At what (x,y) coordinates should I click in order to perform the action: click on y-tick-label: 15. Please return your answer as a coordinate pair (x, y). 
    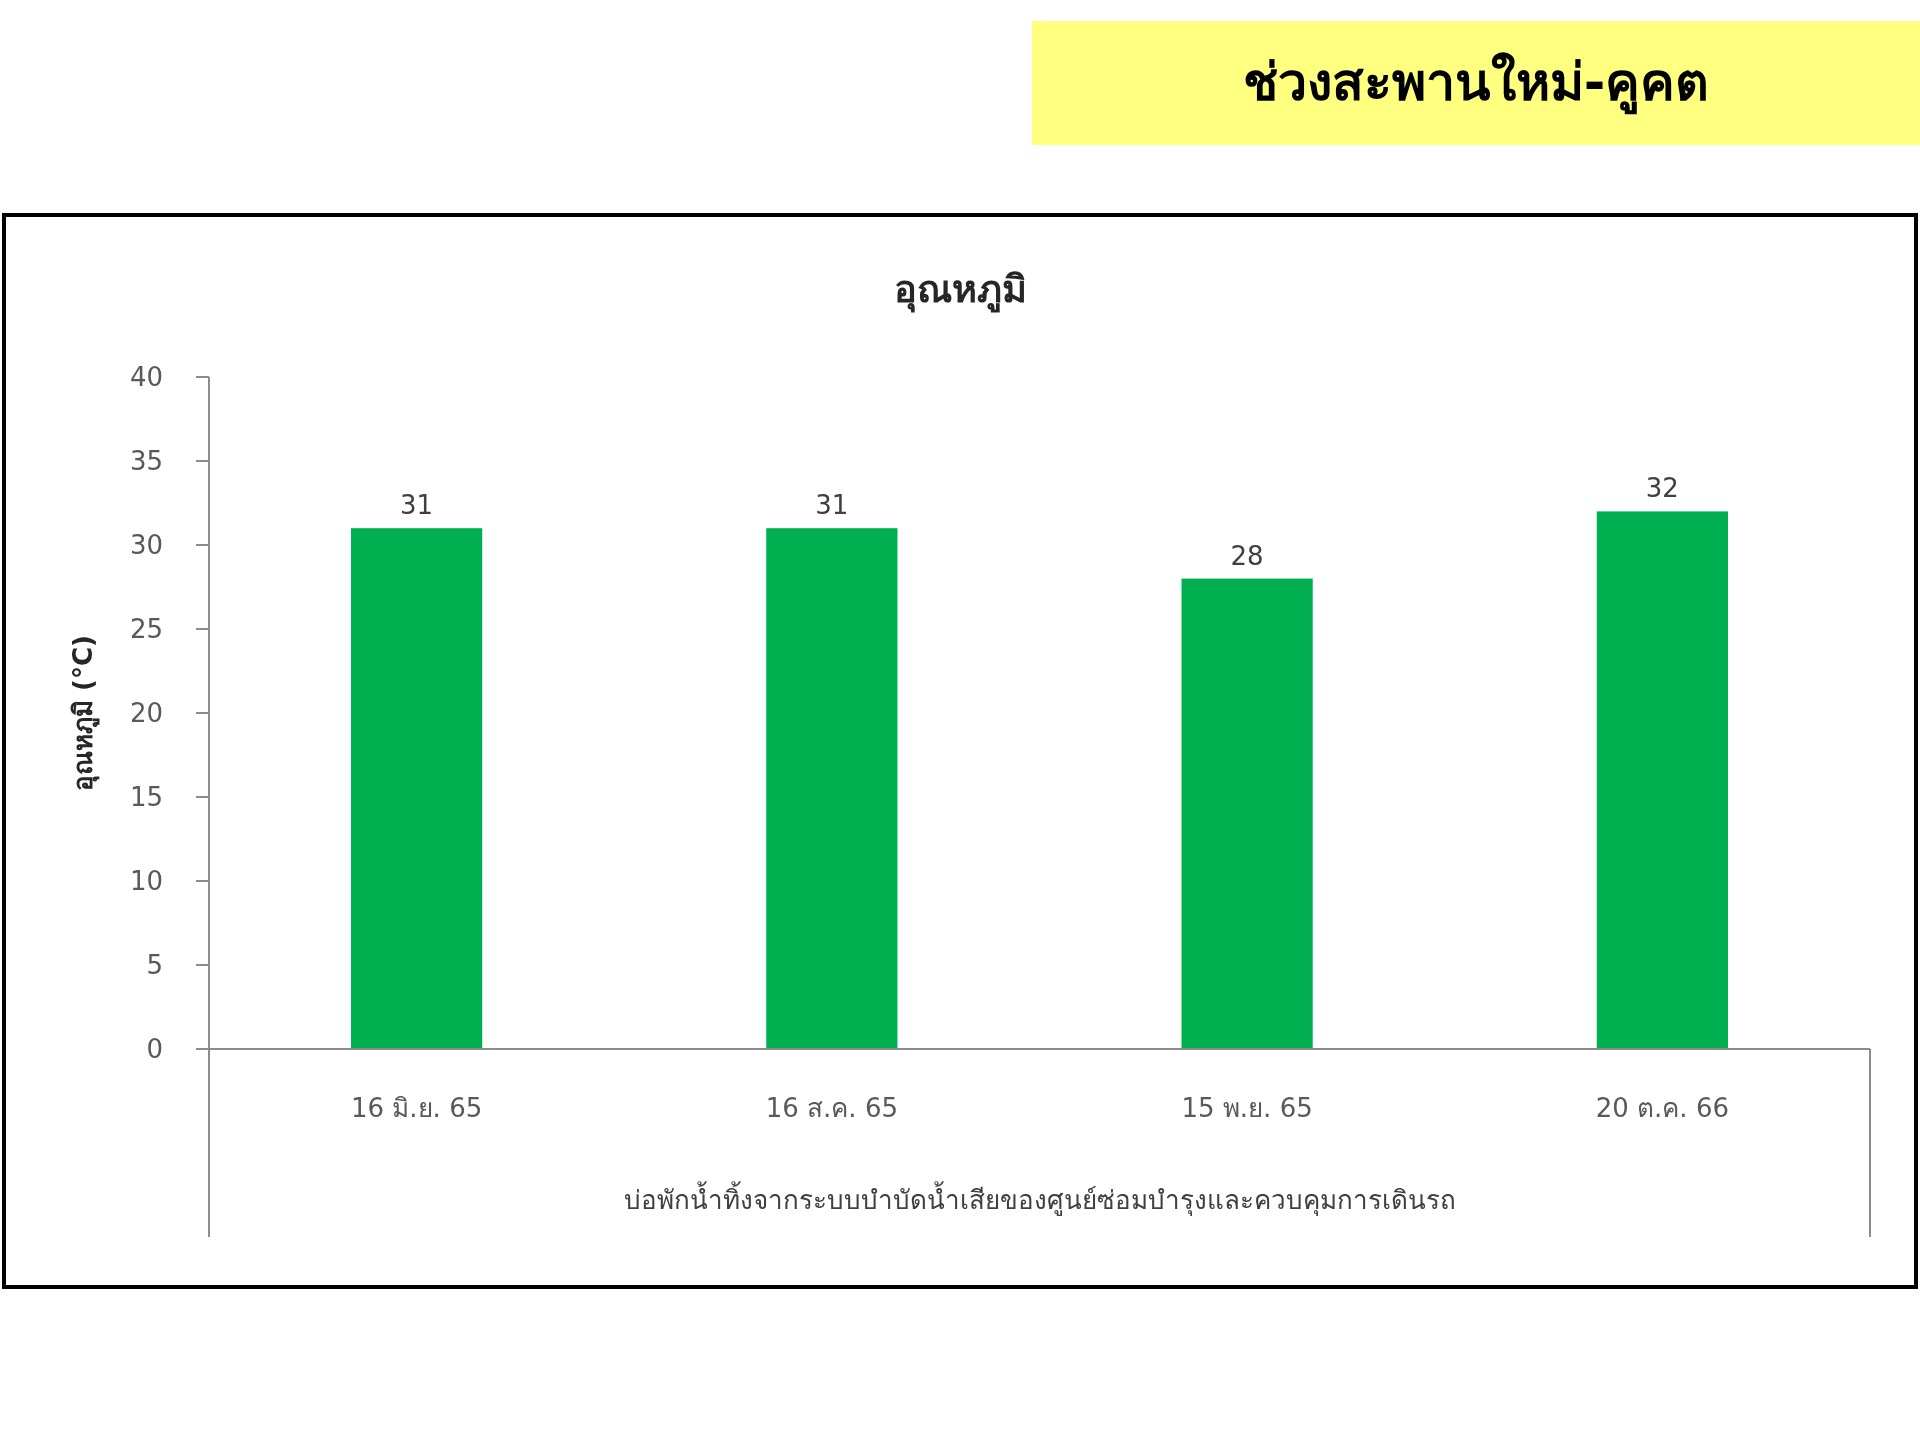
    Looking at the image, I should click on (146, 797).